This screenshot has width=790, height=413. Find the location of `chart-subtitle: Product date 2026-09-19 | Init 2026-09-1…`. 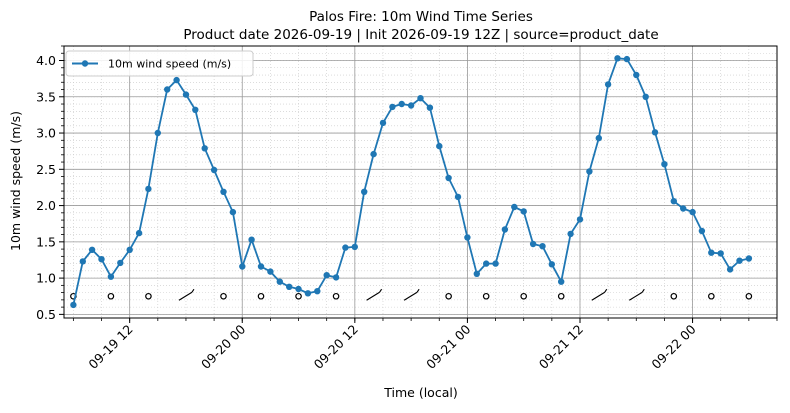

chart-subtitle: Product date 2026-09-19 | Init 2026-09-1… is located at coordinates (420, 35).